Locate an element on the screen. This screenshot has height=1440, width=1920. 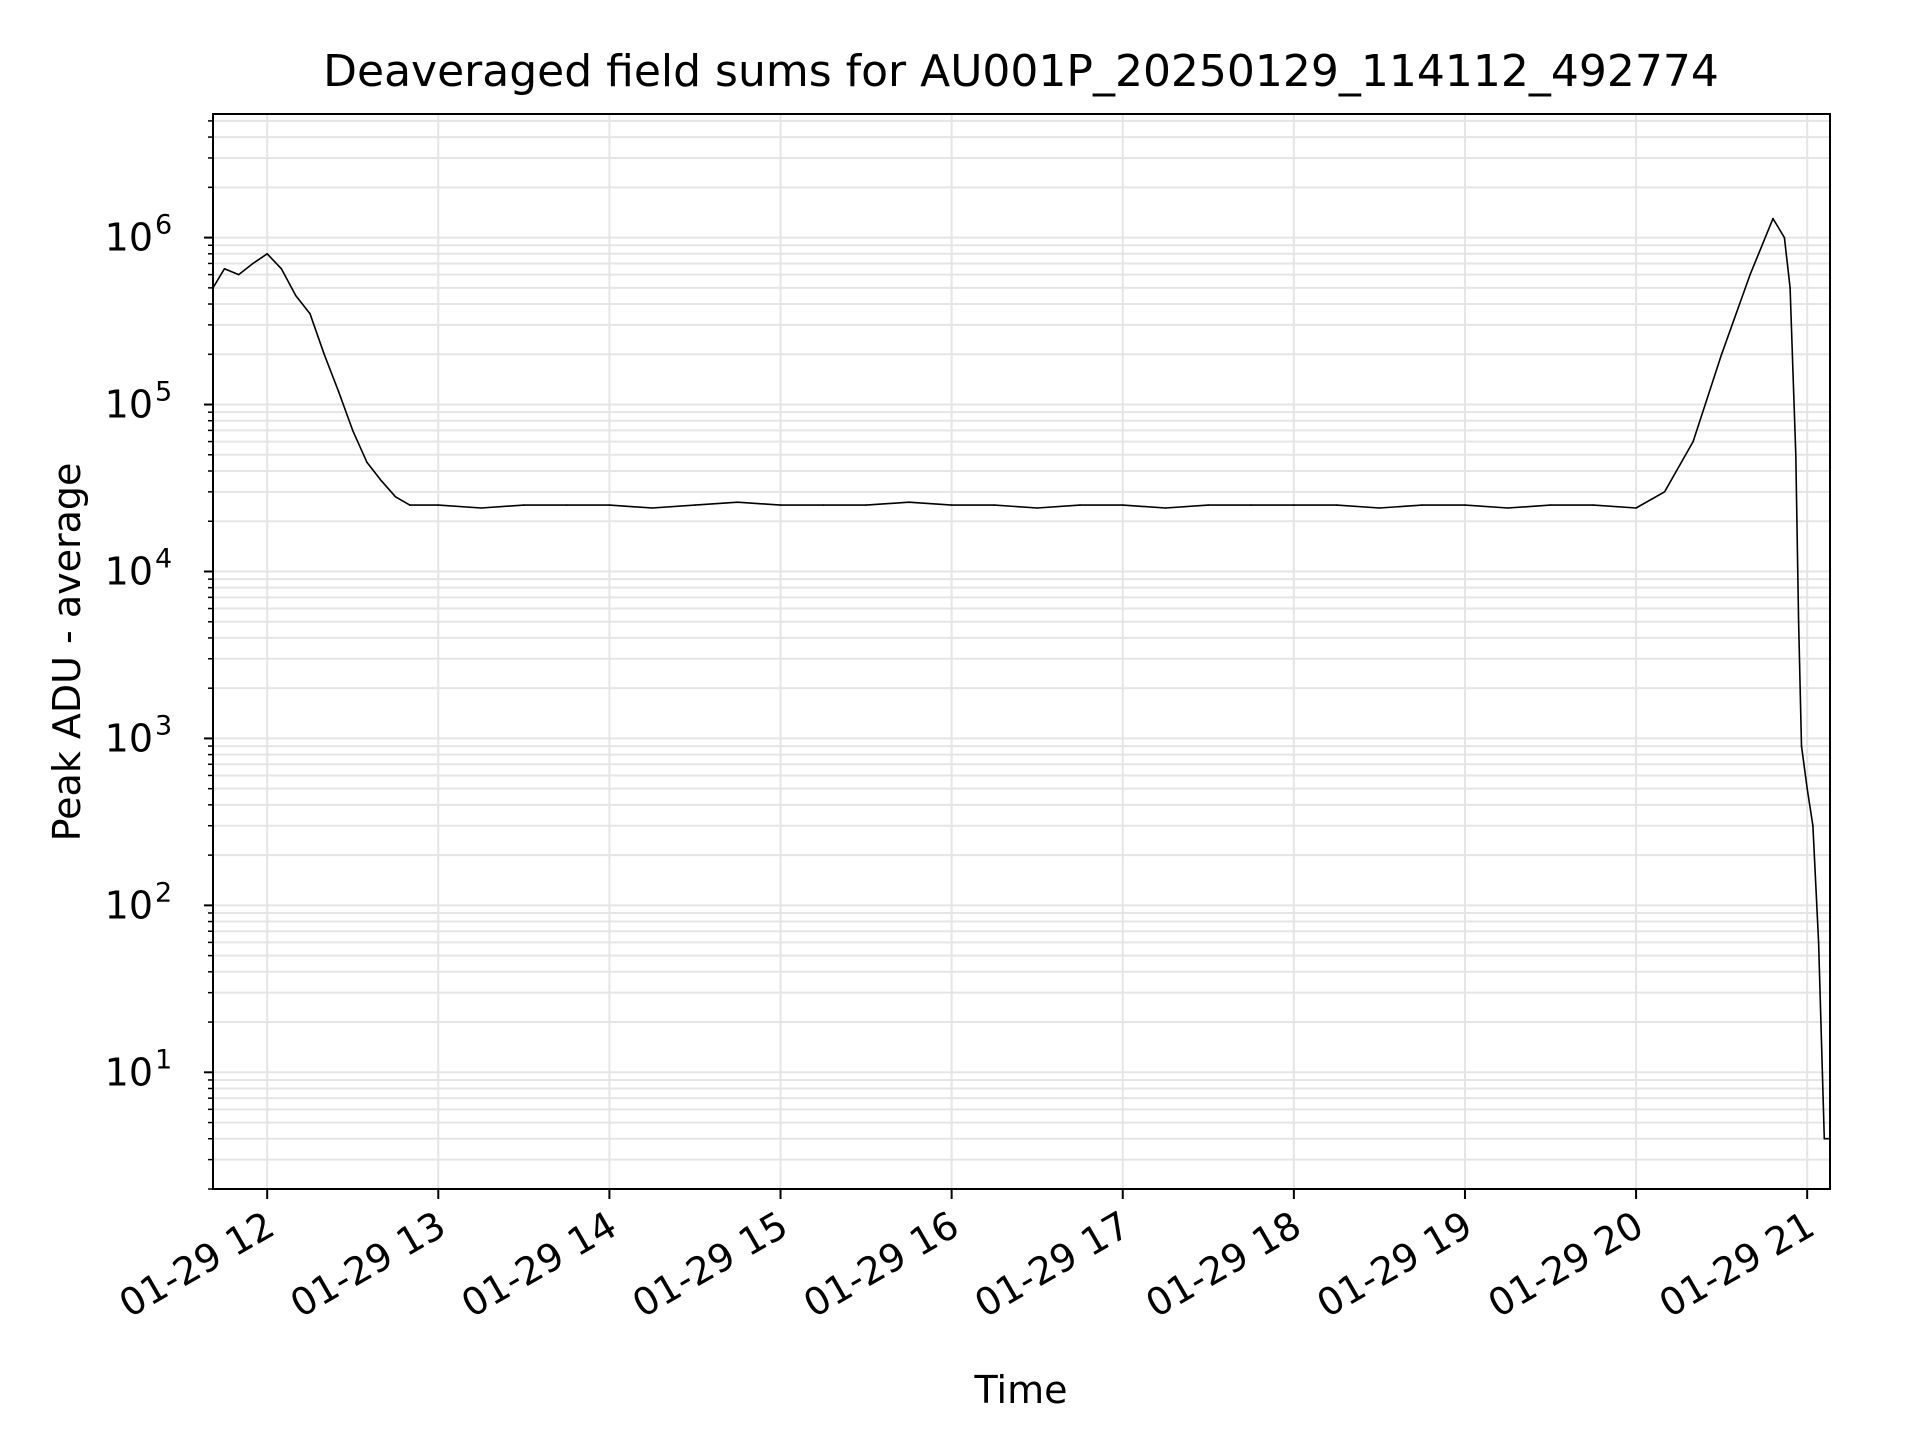
y-tick-label-exponent: 3 is located at coordinates (163, 725).